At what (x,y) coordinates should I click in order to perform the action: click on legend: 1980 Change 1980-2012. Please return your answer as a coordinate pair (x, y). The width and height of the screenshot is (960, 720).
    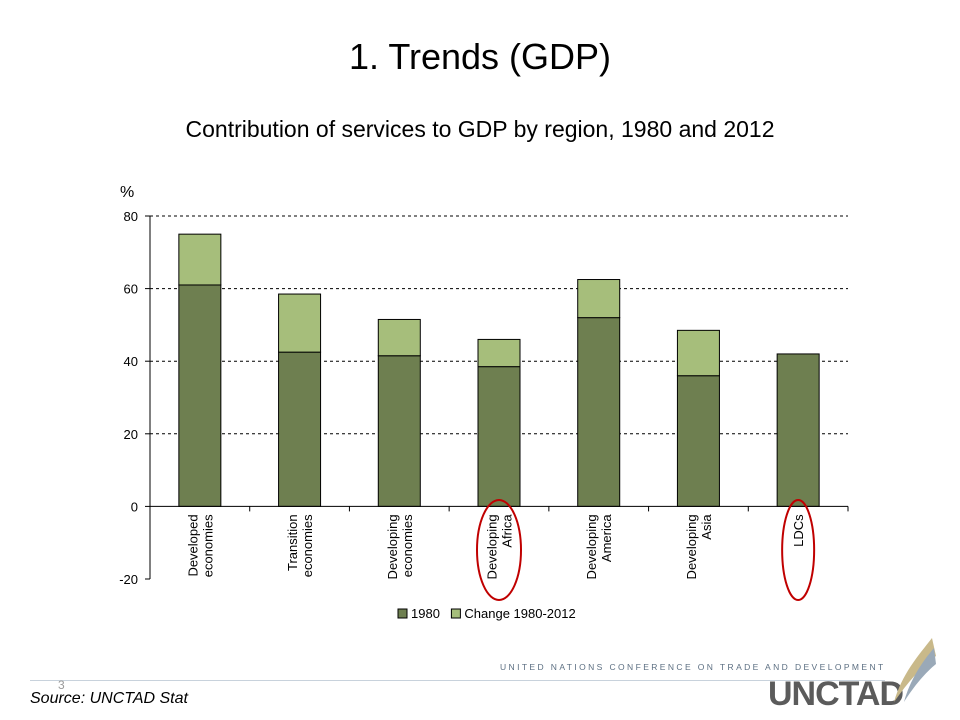
    Looking at the image, I should click on (486, 613).